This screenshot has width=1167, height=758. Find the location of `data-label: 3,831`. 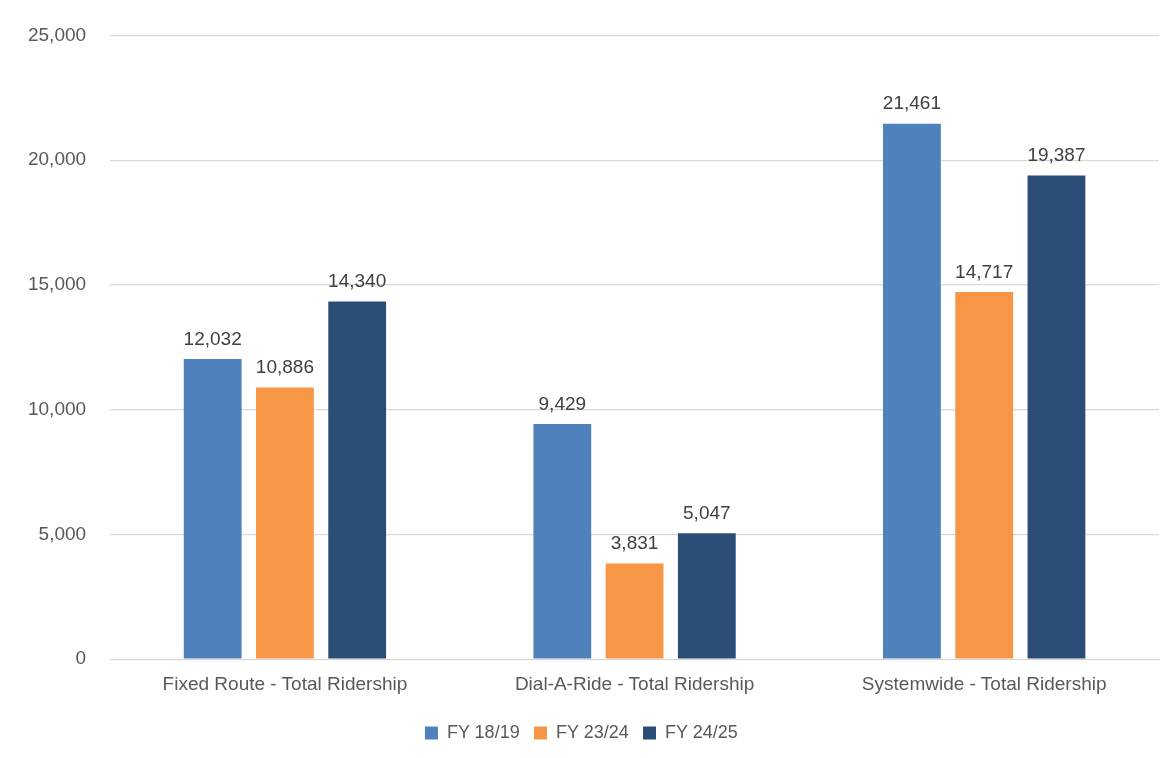

data-label: 3,831 is located at coordinates (634, 543).